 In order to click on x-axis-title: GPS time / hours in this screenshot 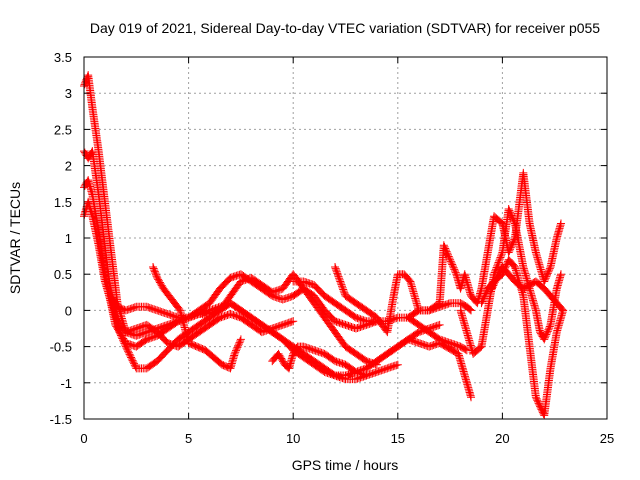, I will do `click(345, 465)`.